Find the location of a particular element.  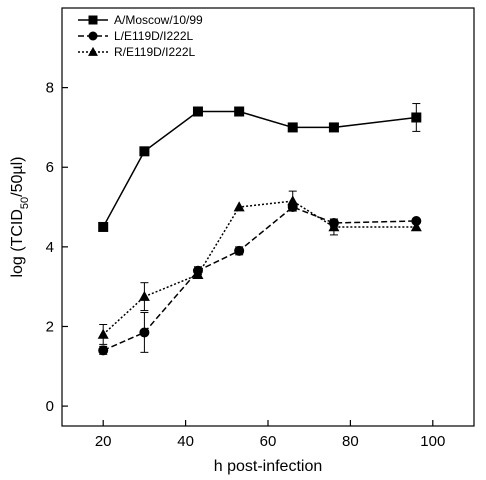

y-axis-label: log (TCID50/50µl) is located at coordinates (20, 216).